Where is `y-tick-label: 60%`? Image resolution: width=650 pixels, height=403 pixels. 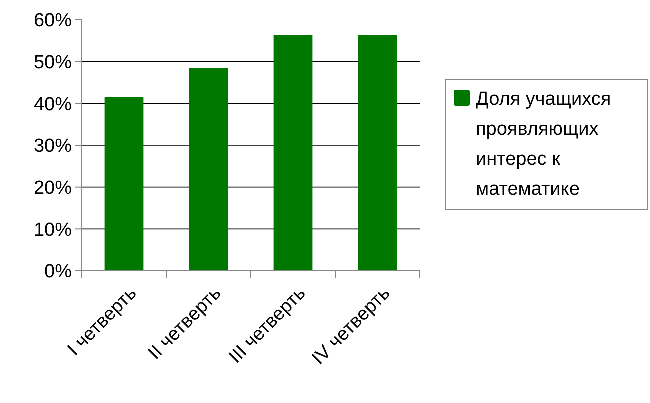
y-tick-label: 60% is located at coordinates (53, 21).